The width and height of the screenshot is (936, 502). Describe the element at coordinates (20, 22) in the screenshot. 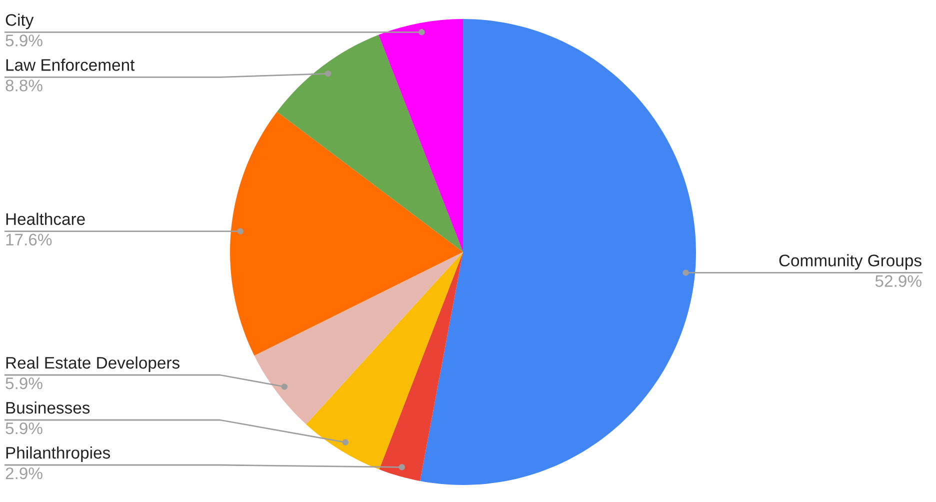

I see `slice-label: City` at that location.